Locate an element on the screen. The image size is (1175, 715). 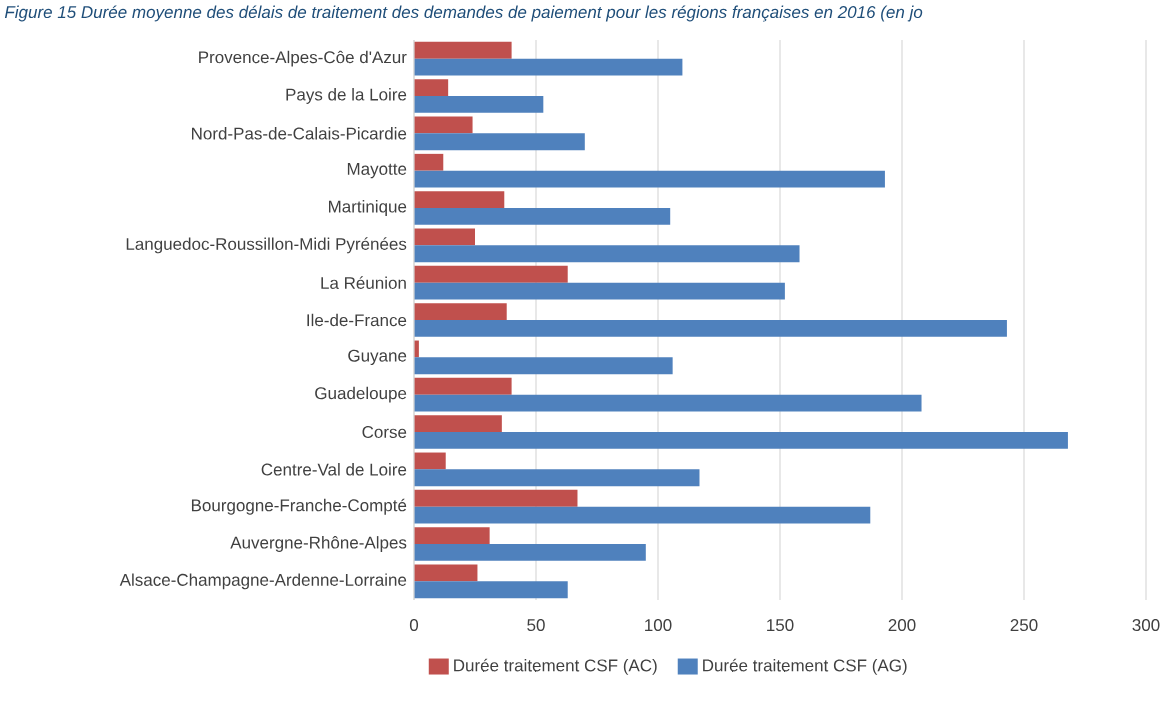
x-tick-label: 250 is located at coordinates (1024, 625).